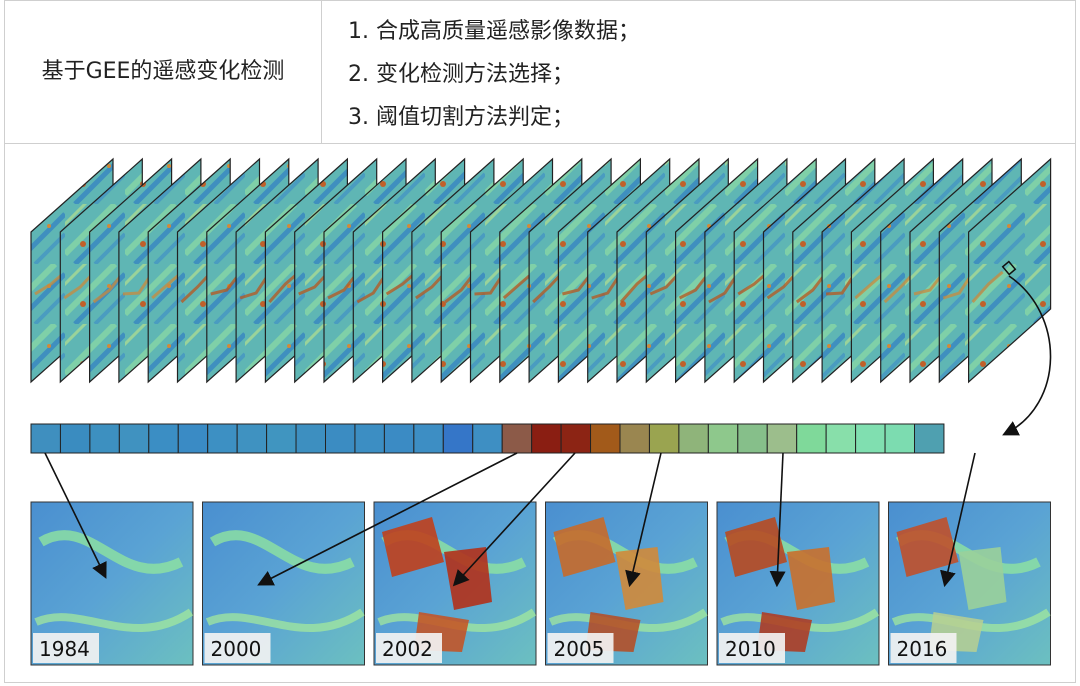 This screenshot has height=686, width=1080. I want to click on pixel-marker, so click(1009, 268).